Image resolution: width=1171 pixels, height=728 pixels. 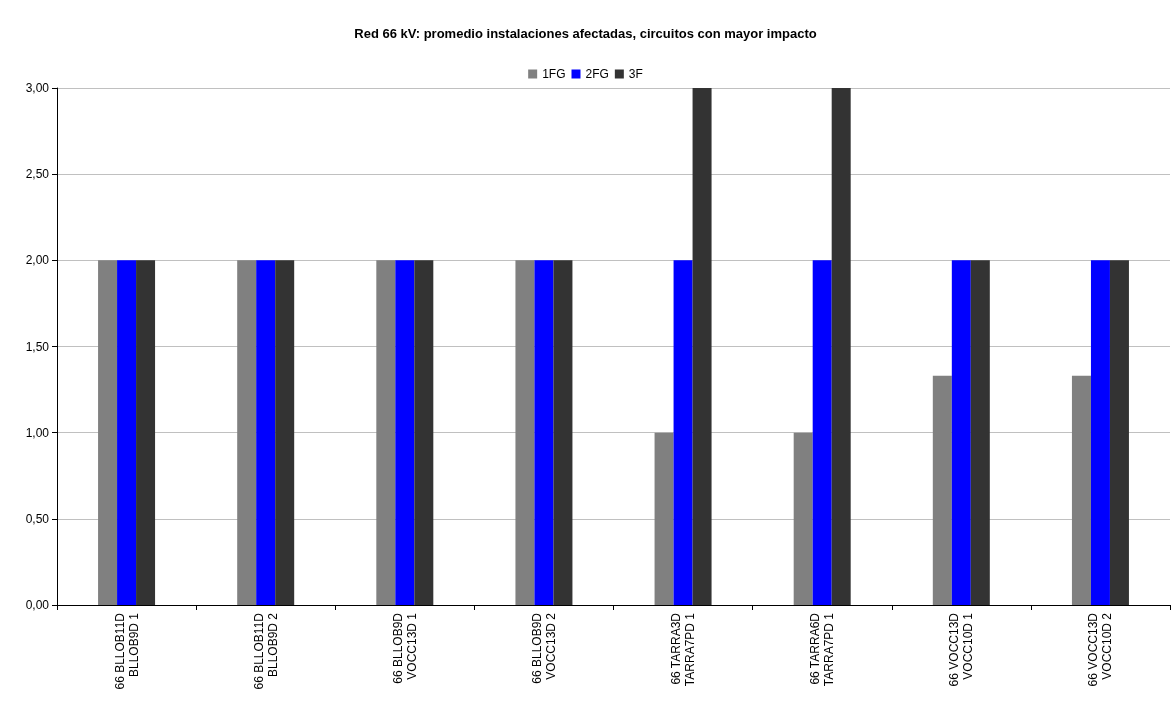 I want to click on x-tick-label: 66 TARRA3D TARRA7PD 1, so click(x=683, y=649).